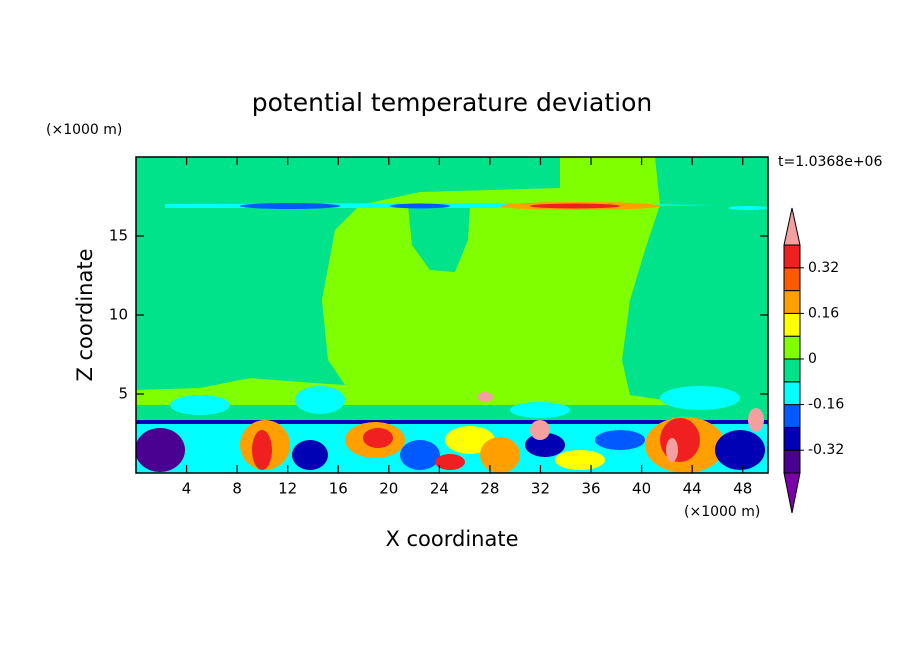 This screenshot has width=904, height=654. I want to click on colorbar-tick-label: -0.32, so click(826, 450).